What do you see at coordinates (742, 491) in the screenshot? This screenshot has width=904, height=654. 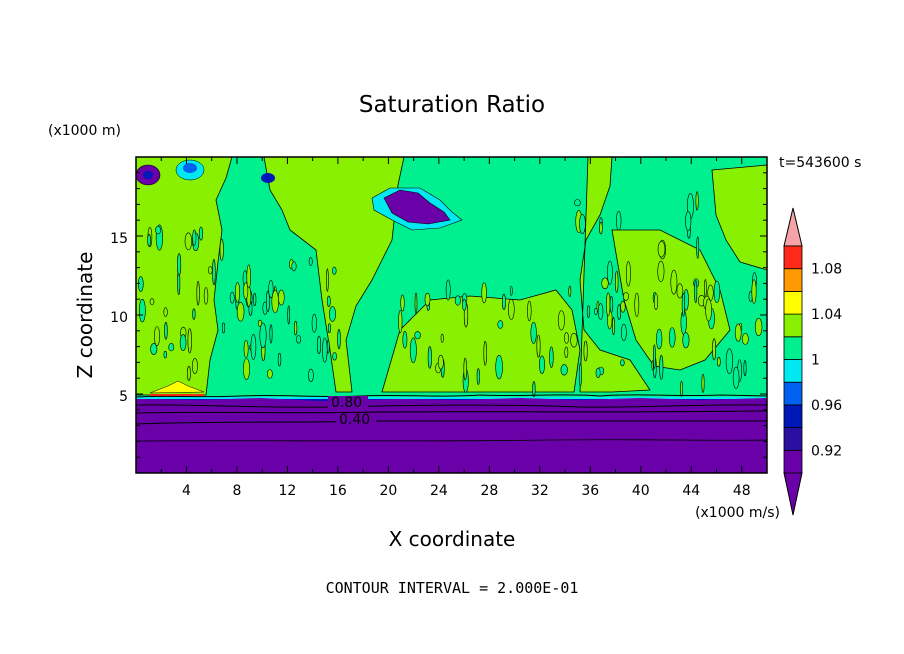 I see `x-tick-label: 48` at bounding box center [742, 491].